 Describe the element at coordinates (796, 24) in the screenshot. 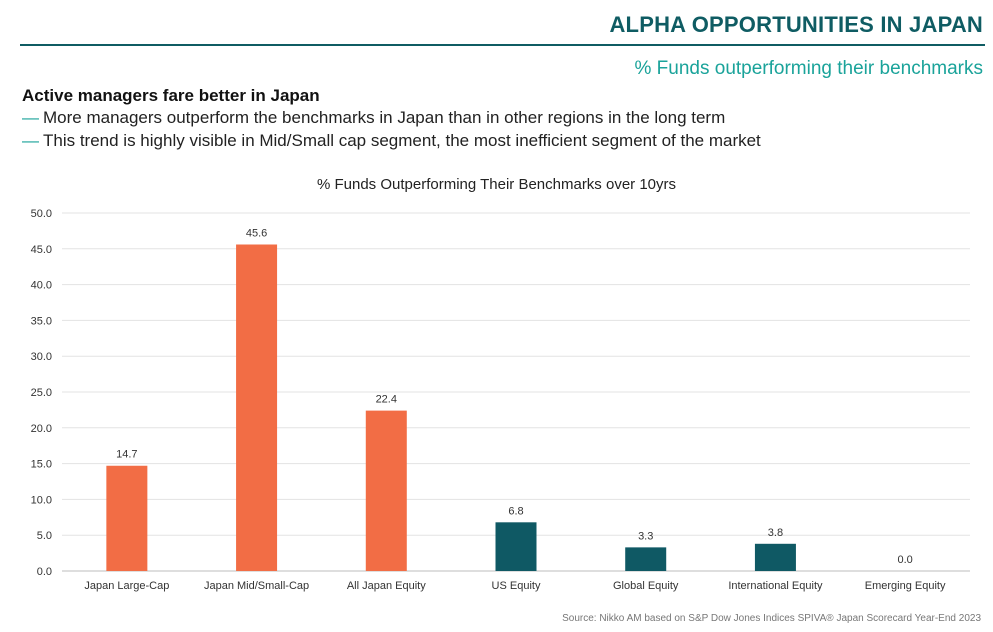

I see `page-title: ALPHA OPPORTUNITIES IN JAPAN` at that location.